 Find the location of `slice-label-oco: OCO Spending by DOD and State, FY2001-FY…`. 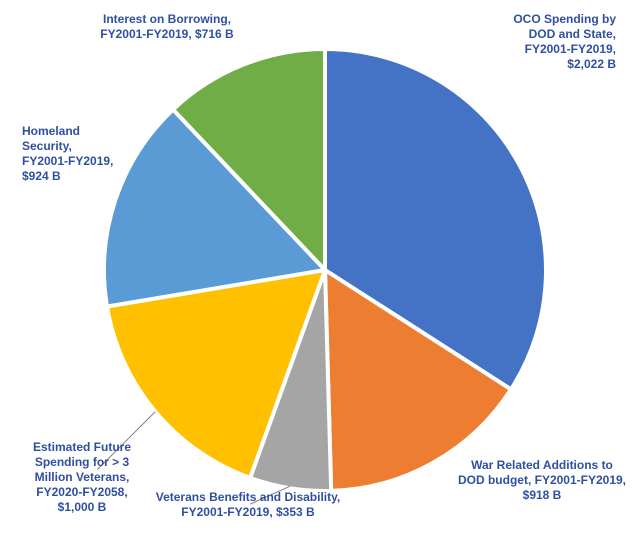

slice-label-oco: OCO Spending by DOD and State, FY2001-FY… is located at coordinates (564, 41).